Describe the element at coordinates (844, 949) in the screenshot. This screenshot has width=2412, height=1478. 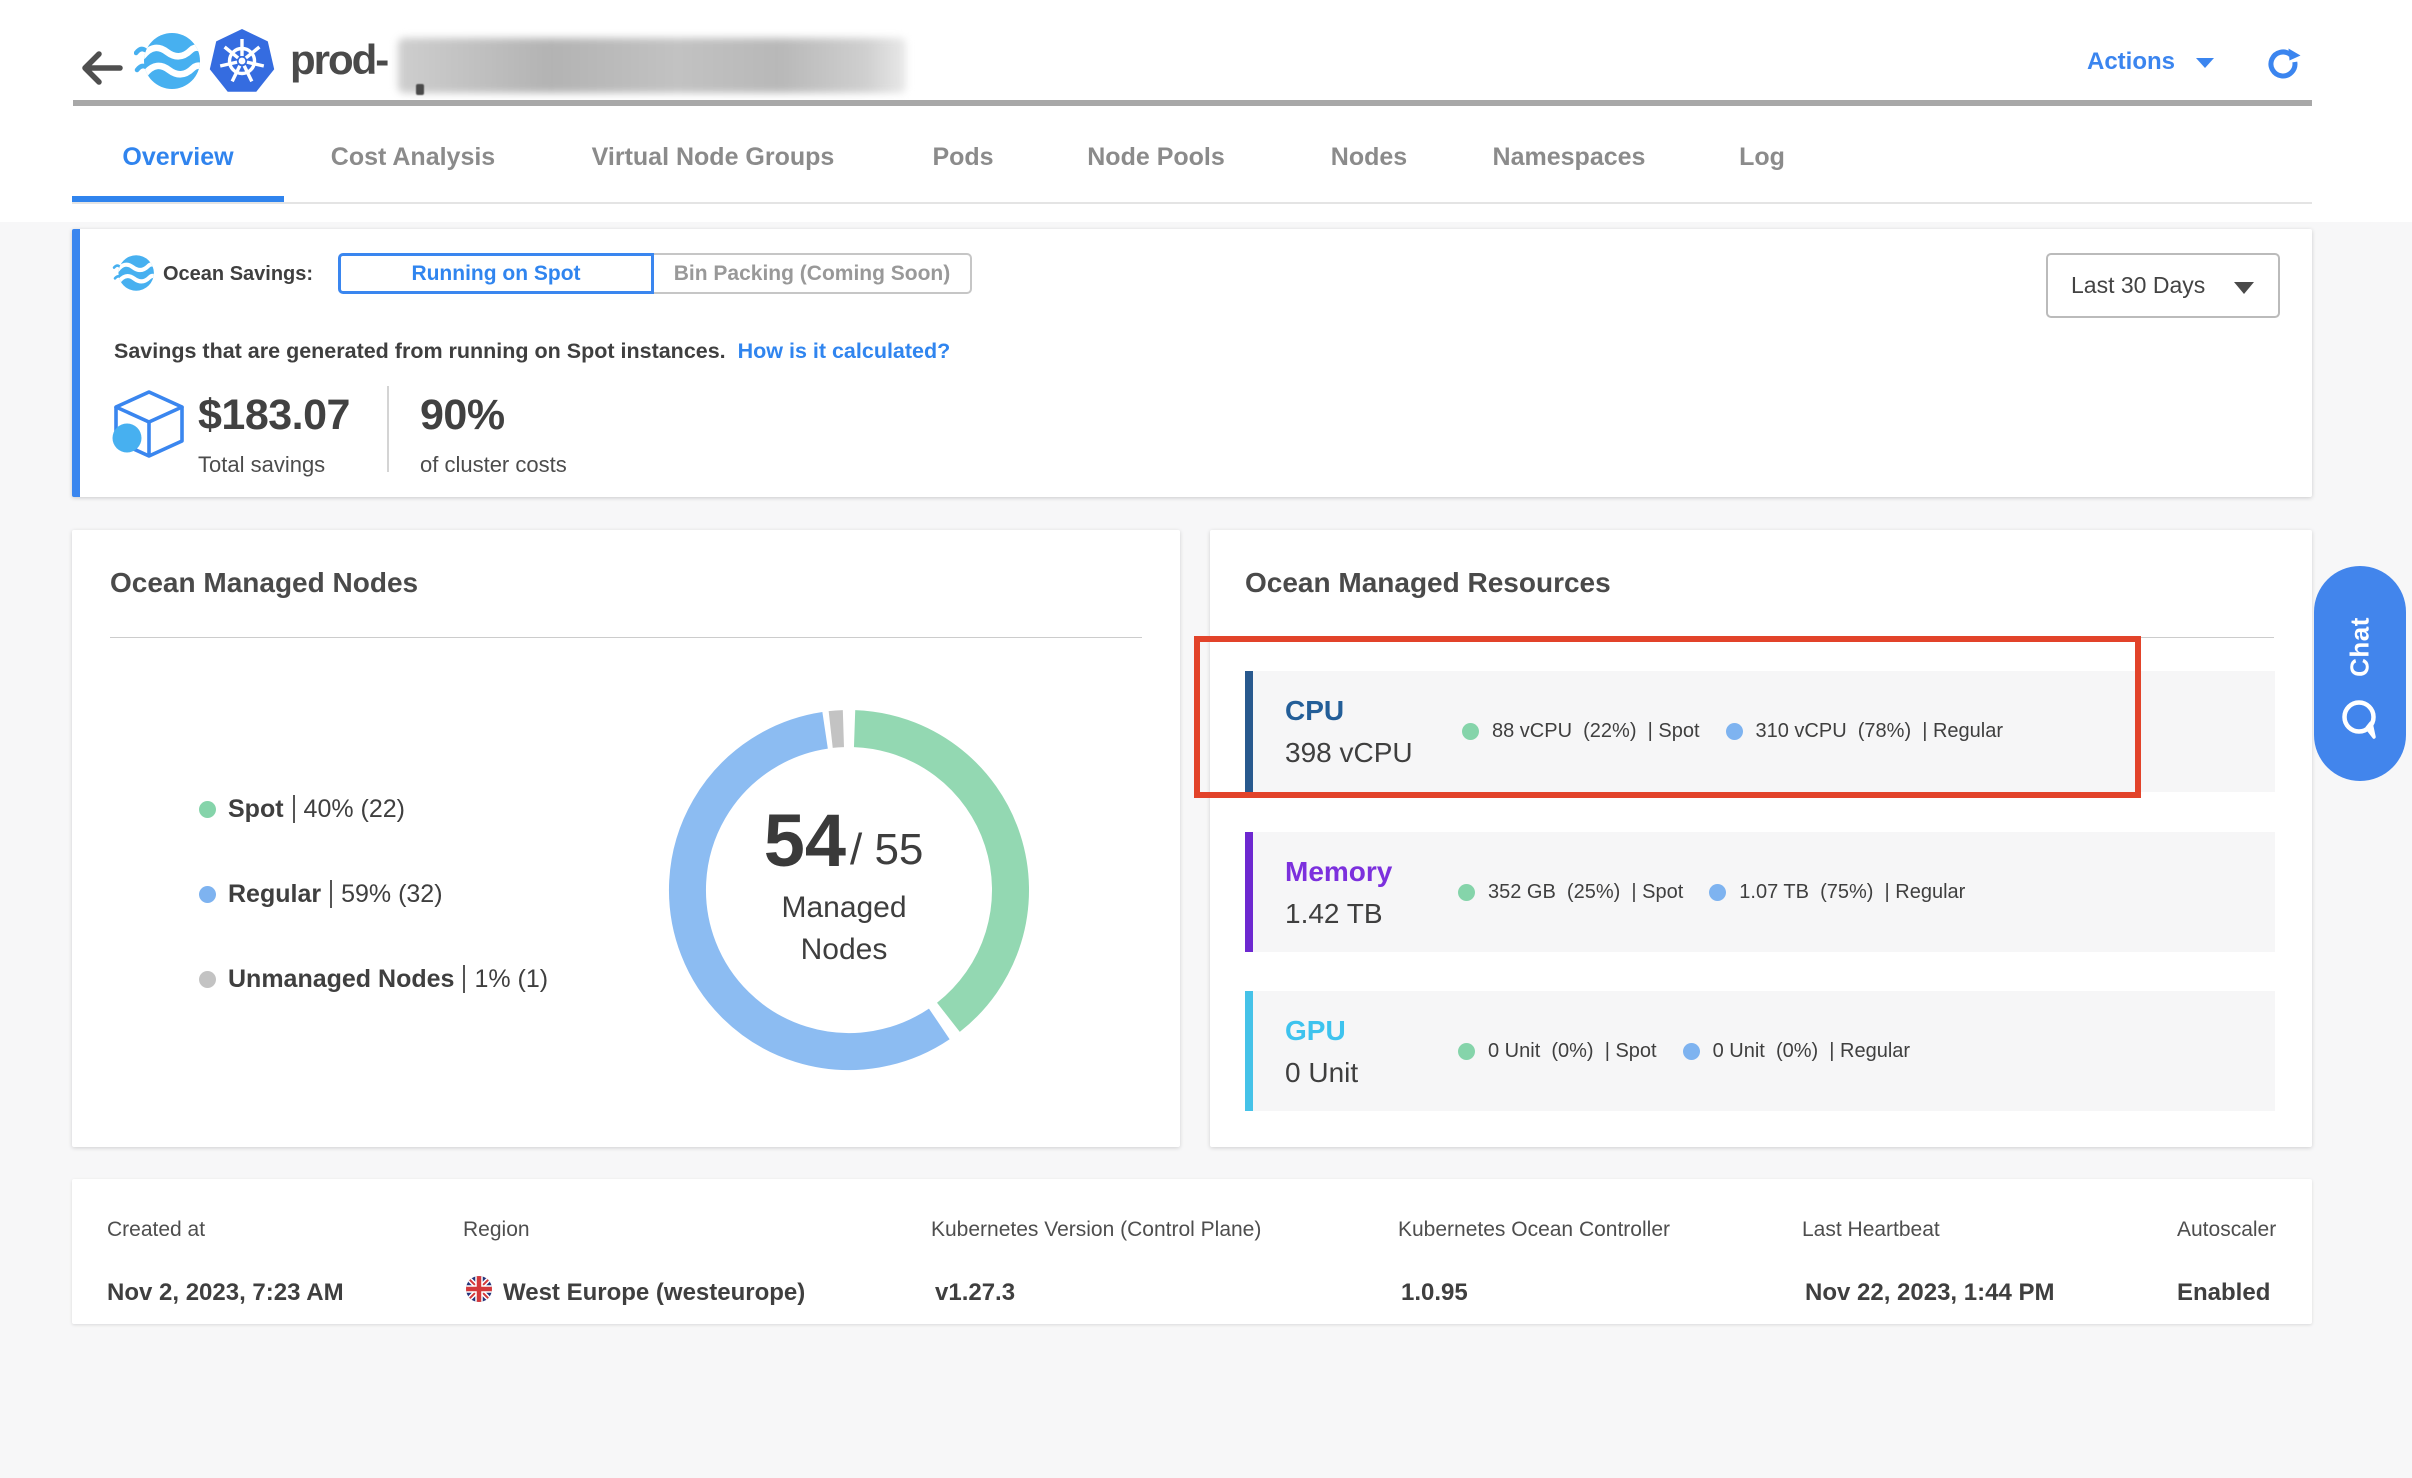
I see `svg-text: Nodes` at that location.